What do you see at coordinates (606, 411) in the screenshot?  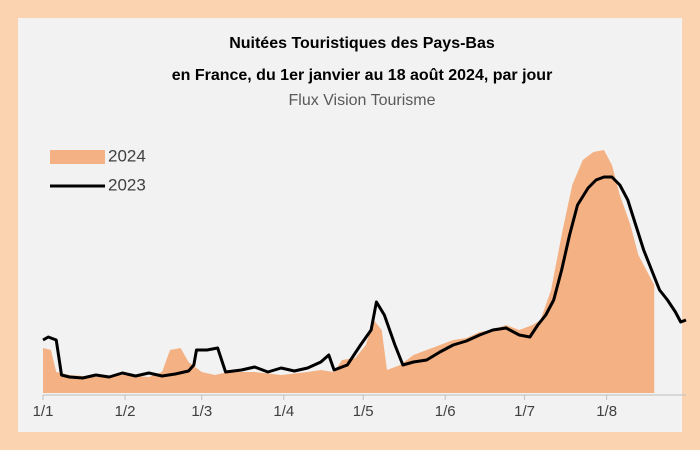 I see `x-tick-label: 1/8` at bounding box center [606, 411].